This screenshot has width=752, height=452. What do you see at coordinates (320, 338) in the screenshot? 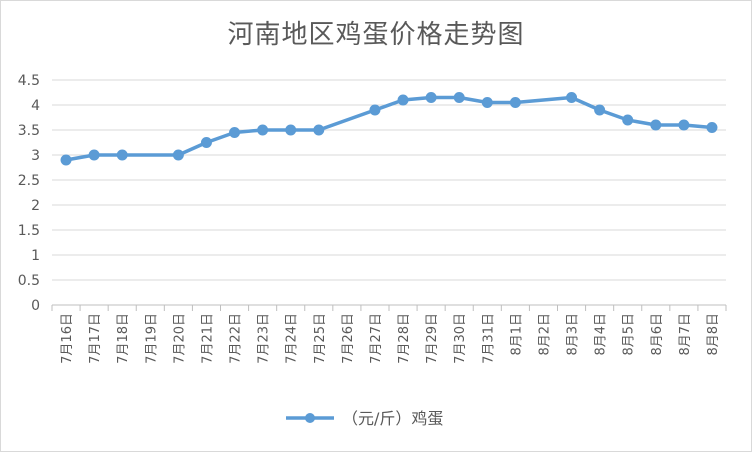
I see `x-tick-label: 7月25日` at bounding box center [320, 338].